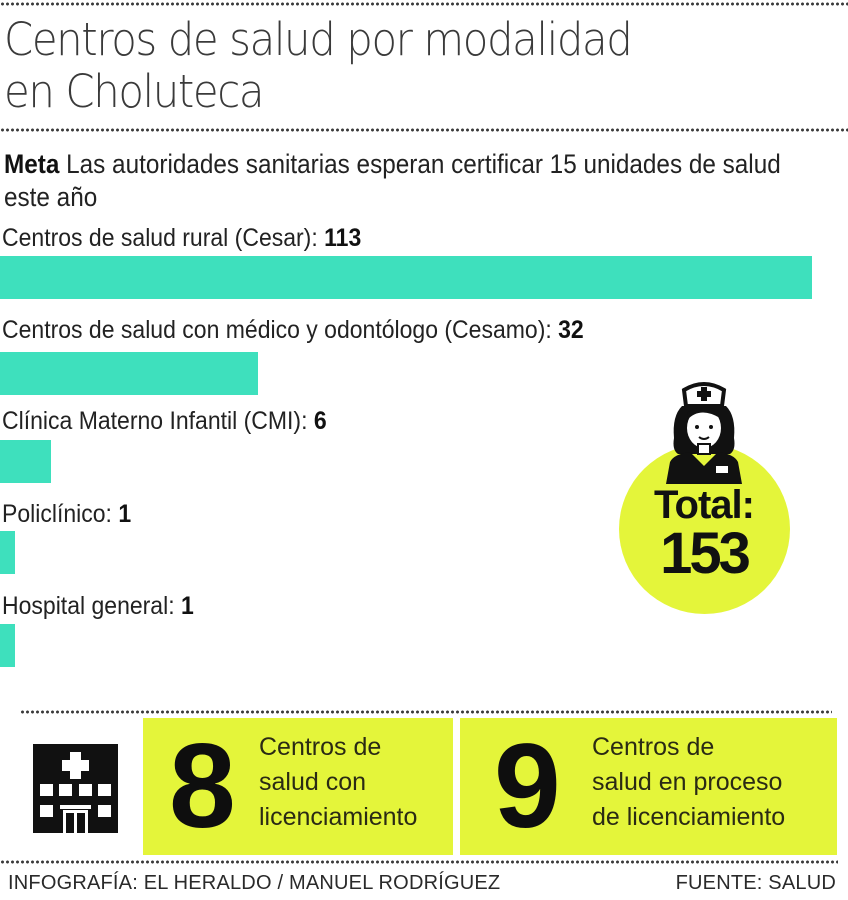 The image size is (848, 900). Describe the element at coordinates (338, 817) in the screenshot. I see `stat-line: licenciamiento` at that location.